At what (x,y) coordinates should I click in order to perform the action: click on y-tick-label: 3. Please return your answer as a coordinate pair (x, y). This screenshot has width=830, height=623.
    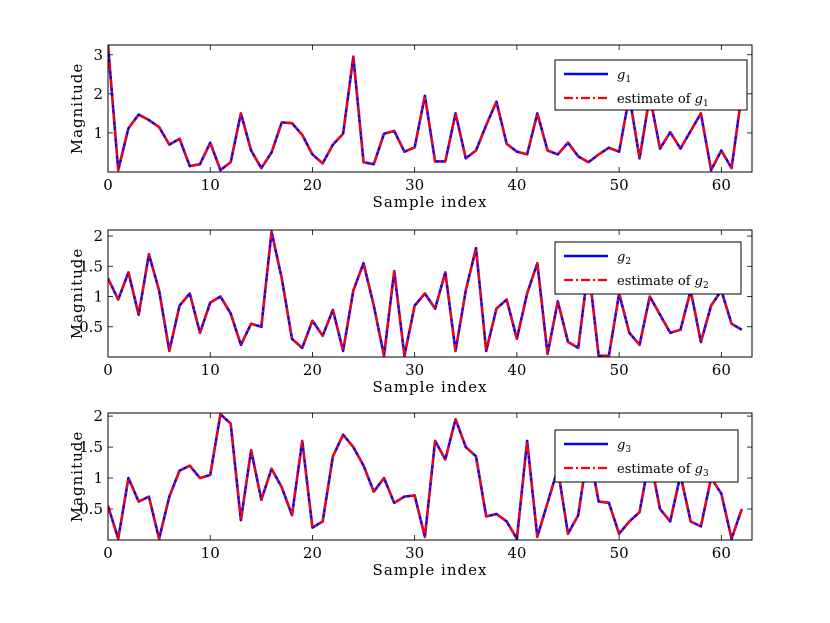
    Looking at the image, I should click on (98, 55).